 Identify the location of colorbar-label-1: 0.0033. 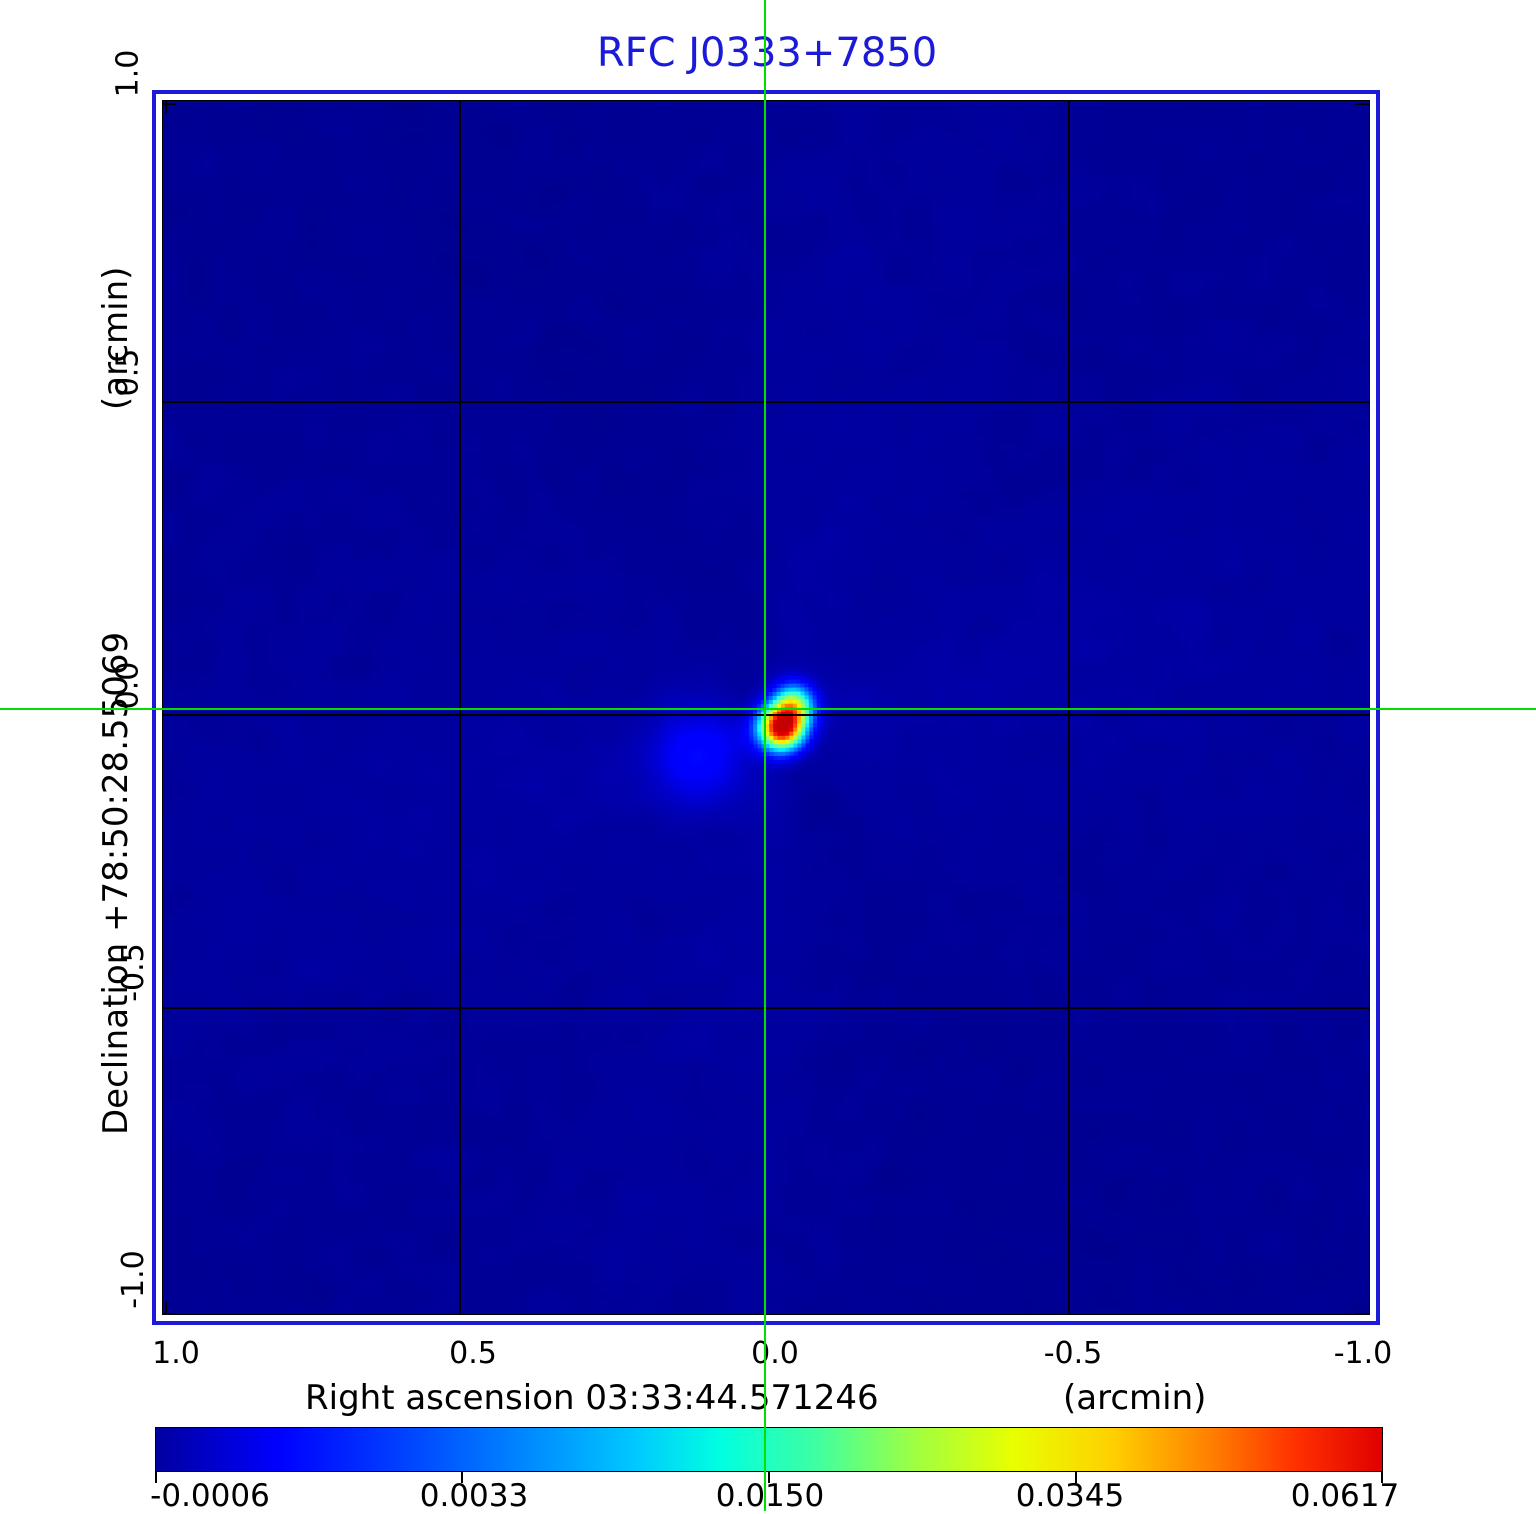
(474, 1496).